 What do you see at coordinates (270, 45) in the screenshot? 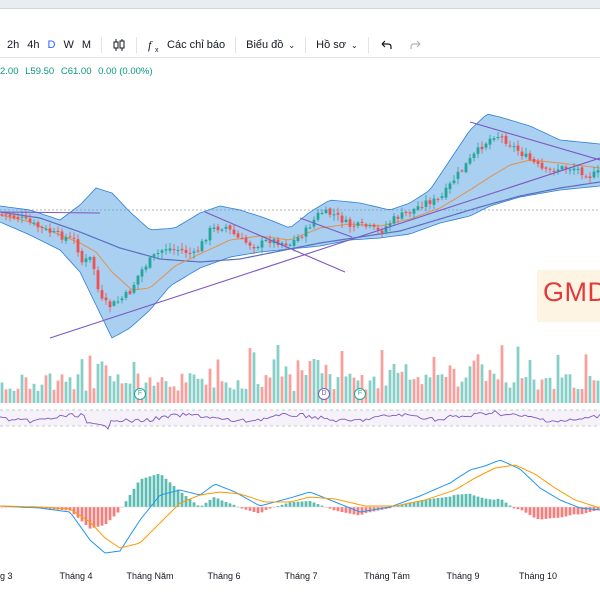
I see `chart-menu-button: Biểu đồ ⌄` at bounding box center [270, 45].